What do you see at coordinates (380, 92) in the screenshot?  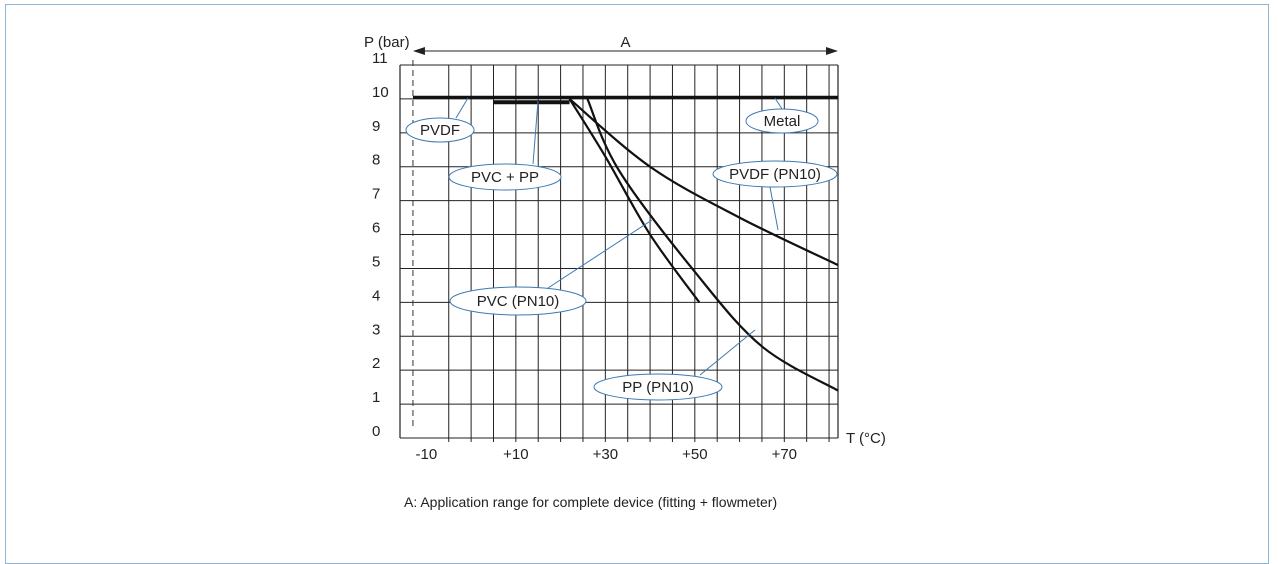 I see `y-tick-label: 10` at bounding box center [380, 92].